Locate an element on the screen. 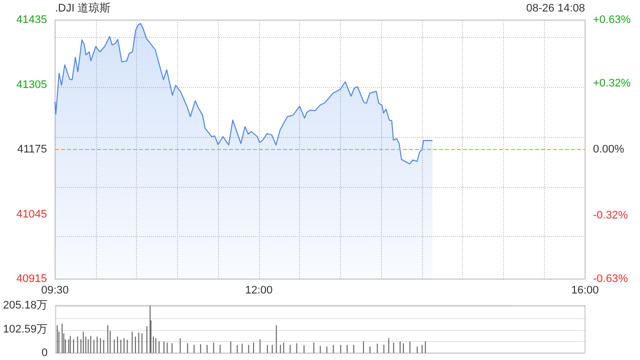  y-tick-label: 41435 is located at coordinates (31, 20).